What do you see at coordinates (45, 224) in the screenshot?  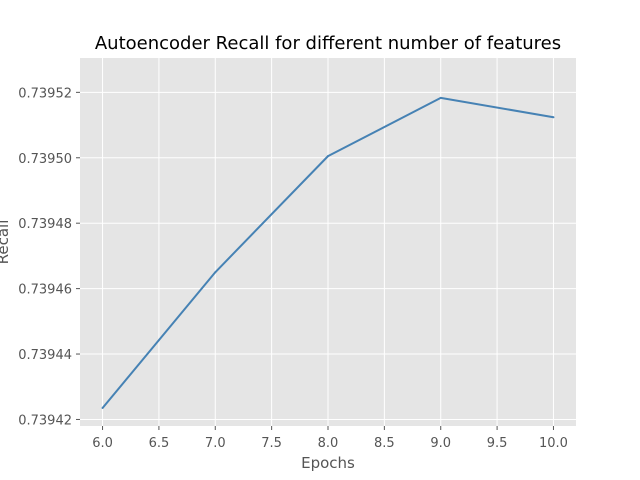 I see `y-tick-label: 0.73948` at bounding box center [45, 224].